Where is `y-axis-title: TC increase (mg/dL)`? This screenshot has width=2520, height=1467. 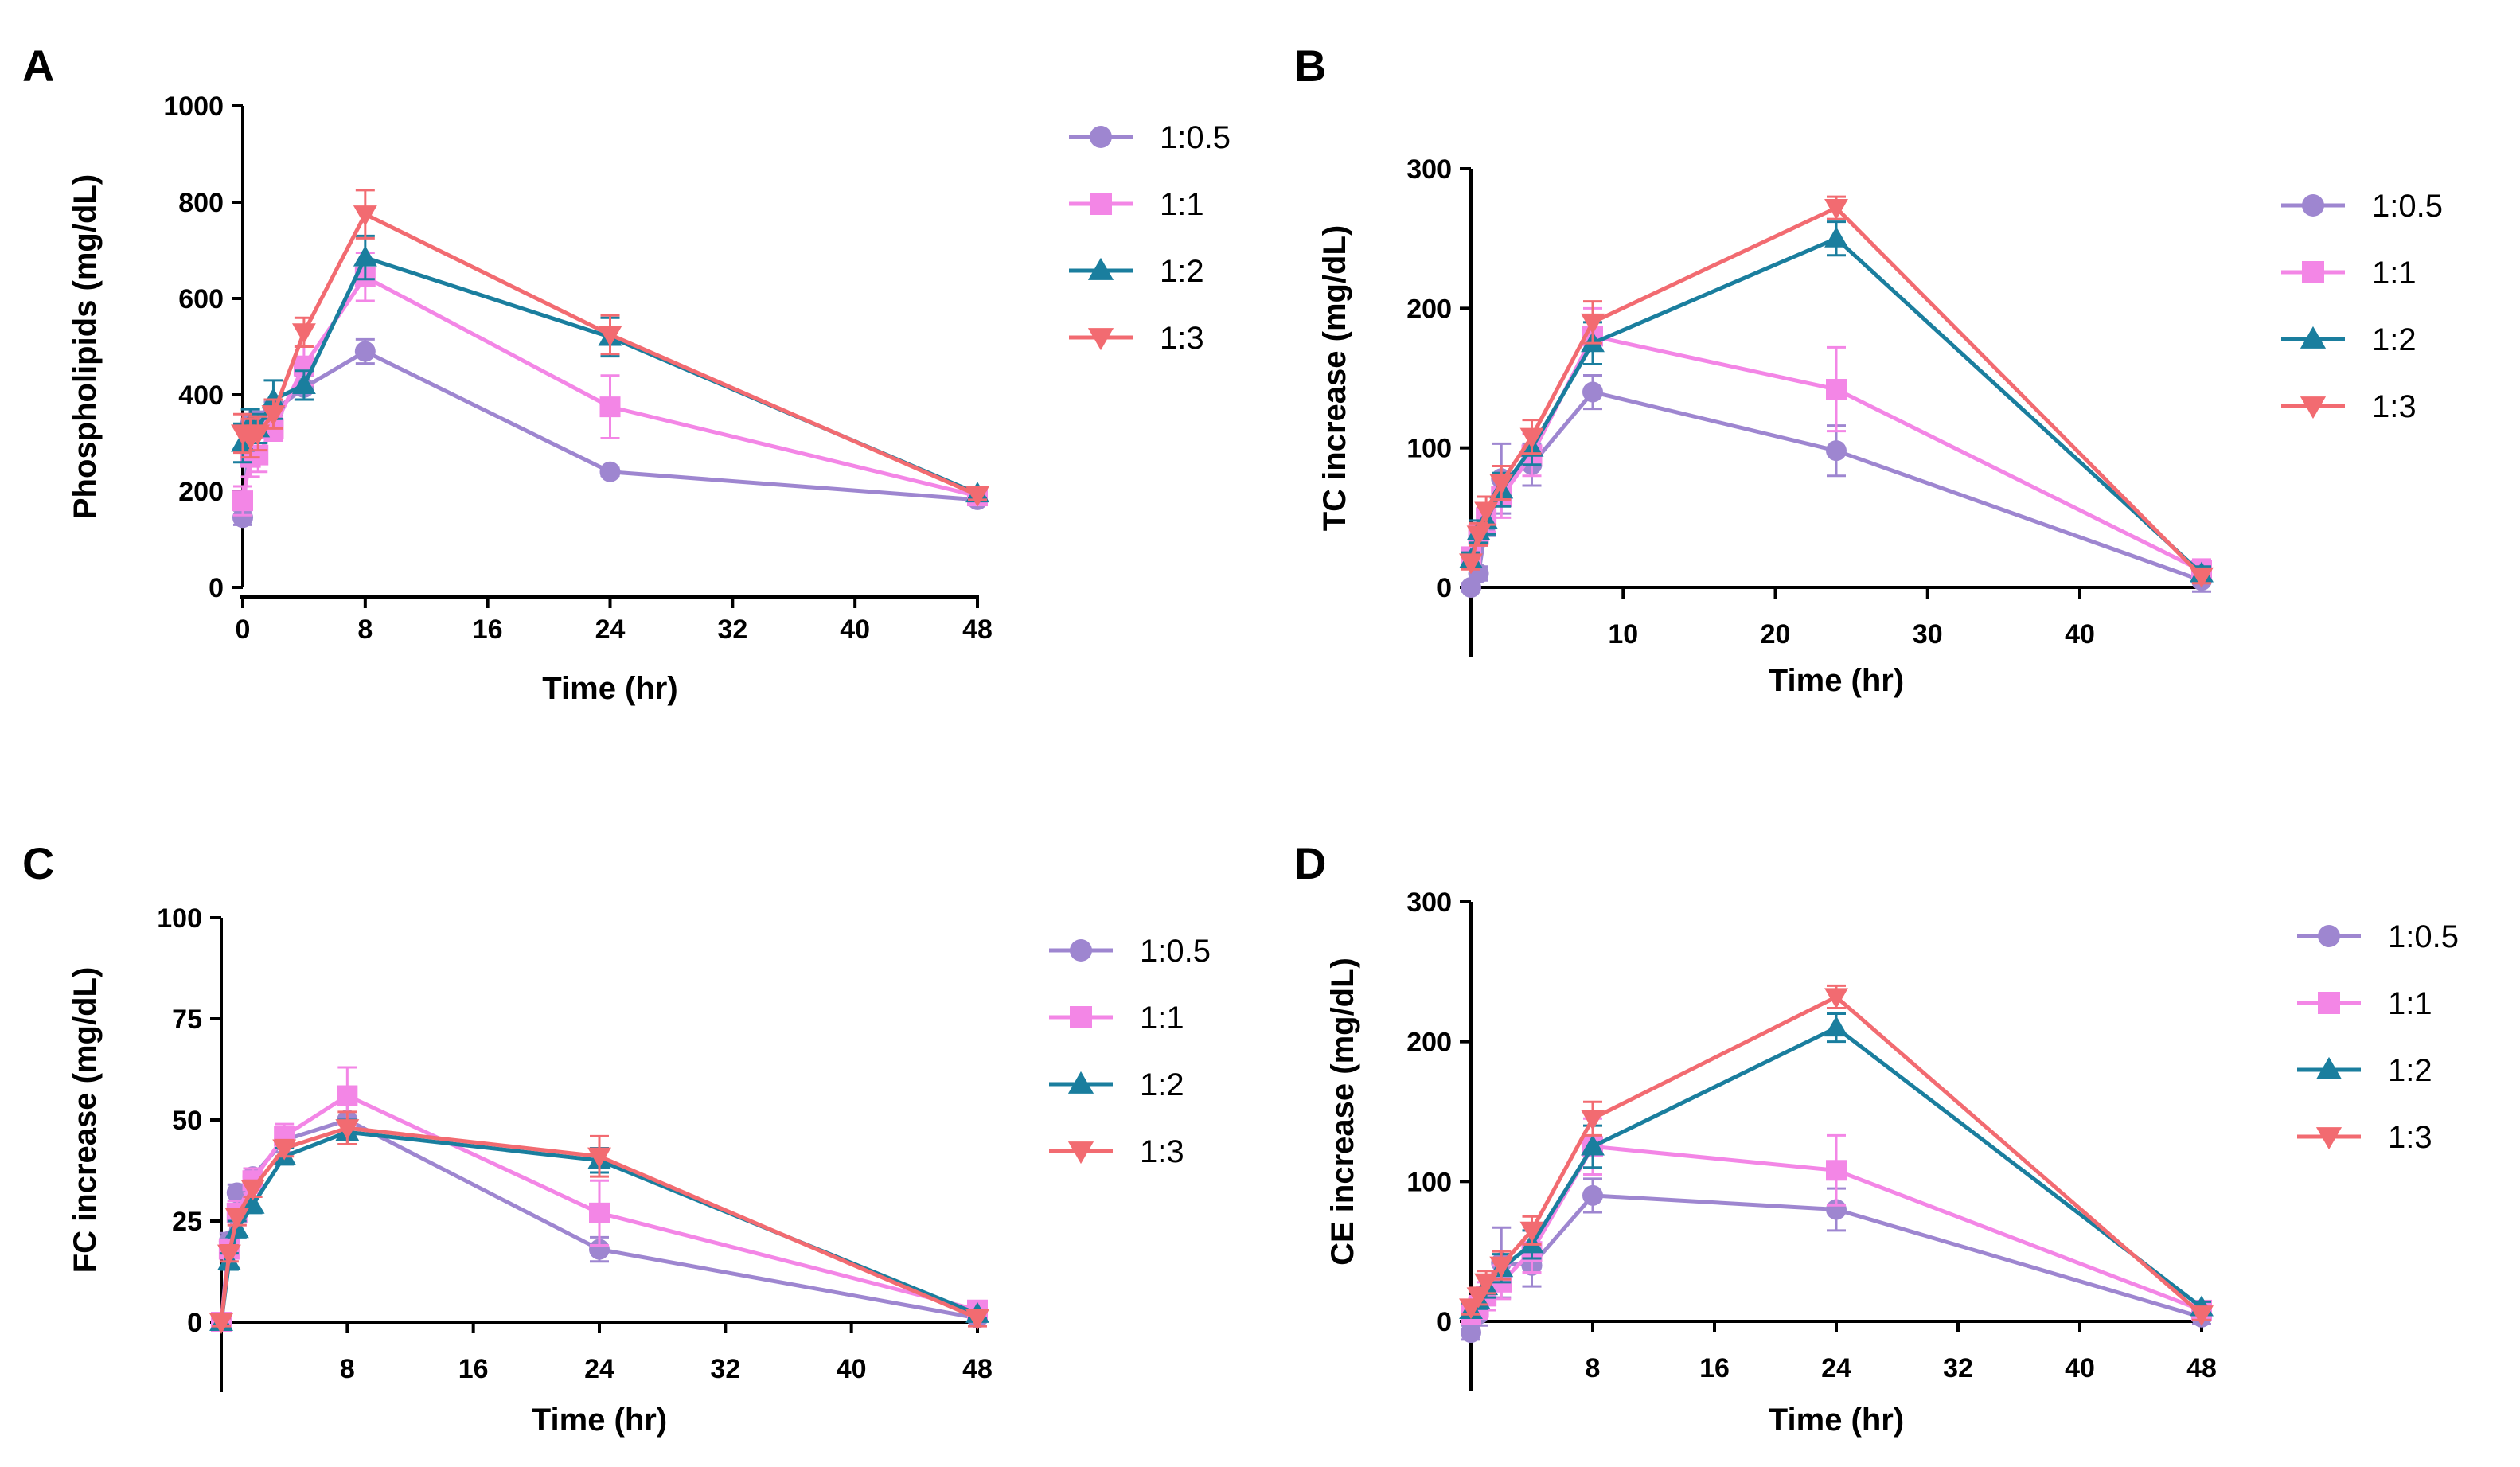 y-axis-title: TC increase (mg/dL) is located at coordinates (1334, 378).